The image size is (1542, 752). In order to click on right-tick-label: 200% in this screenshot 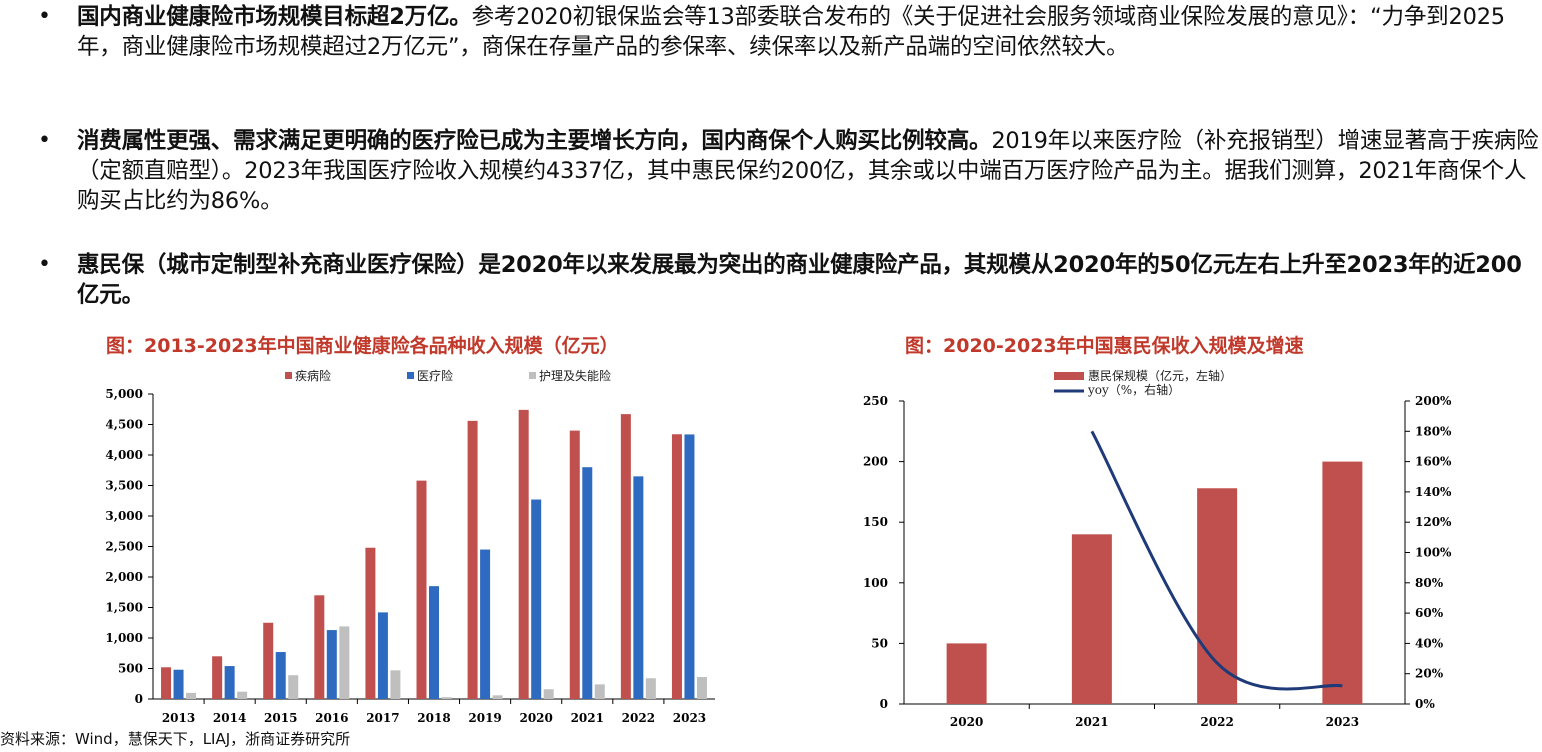, I will do `click(1433, 401)`.